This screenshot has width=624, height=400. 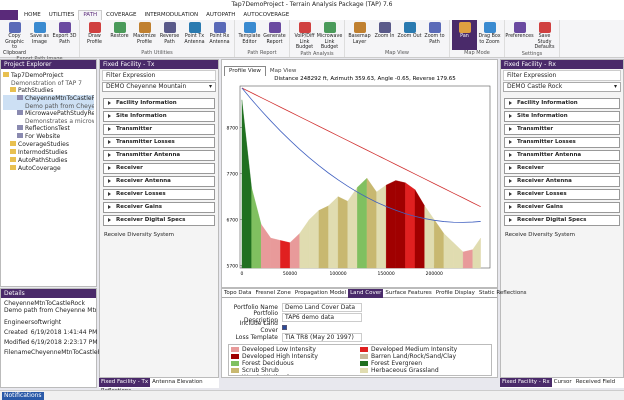 I want to click on notifications: Notifications, so click(x=23, y=396).